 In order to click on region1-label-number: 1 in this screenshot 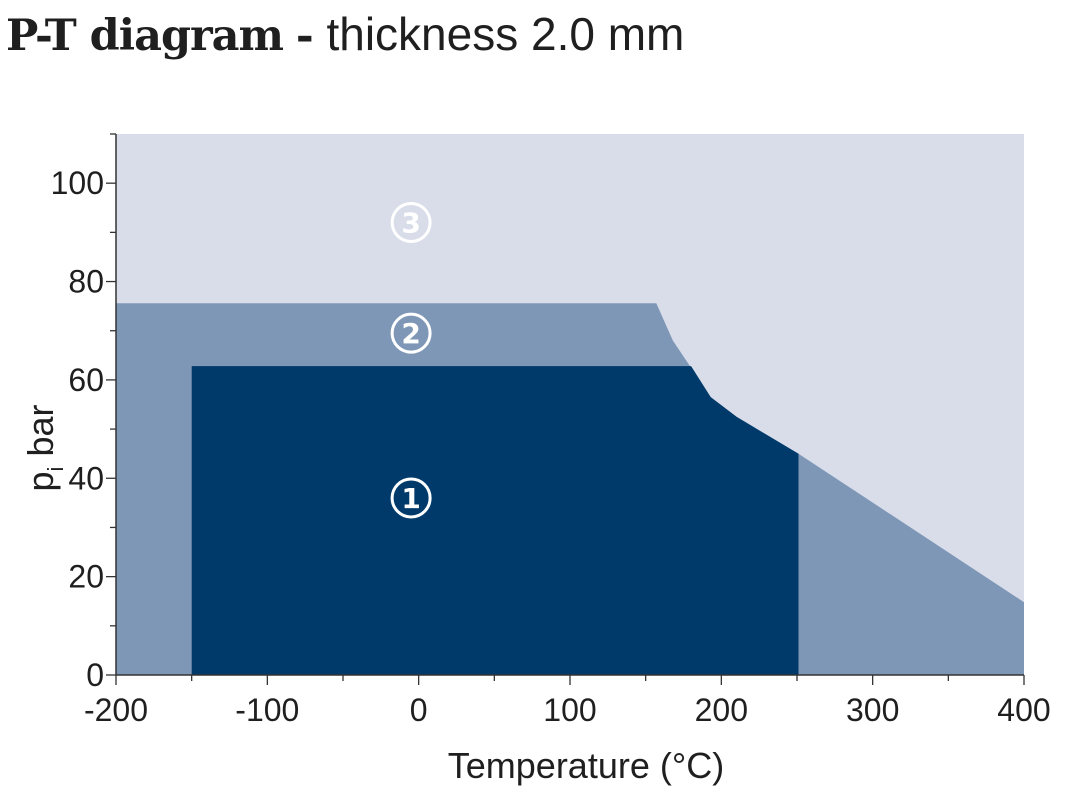, I will do `click(410, 498)`.